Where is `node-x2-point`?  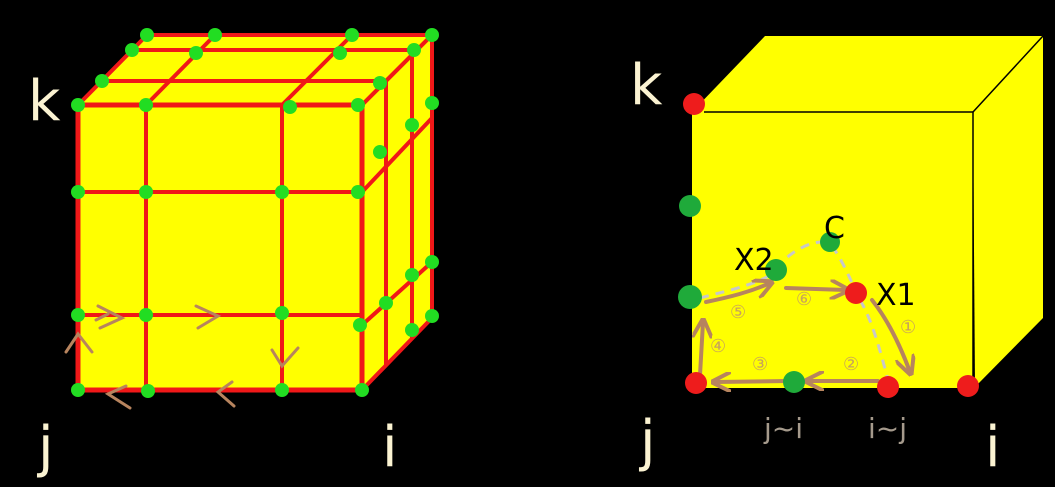
node-x2-point is located at coordinates (776, 270).